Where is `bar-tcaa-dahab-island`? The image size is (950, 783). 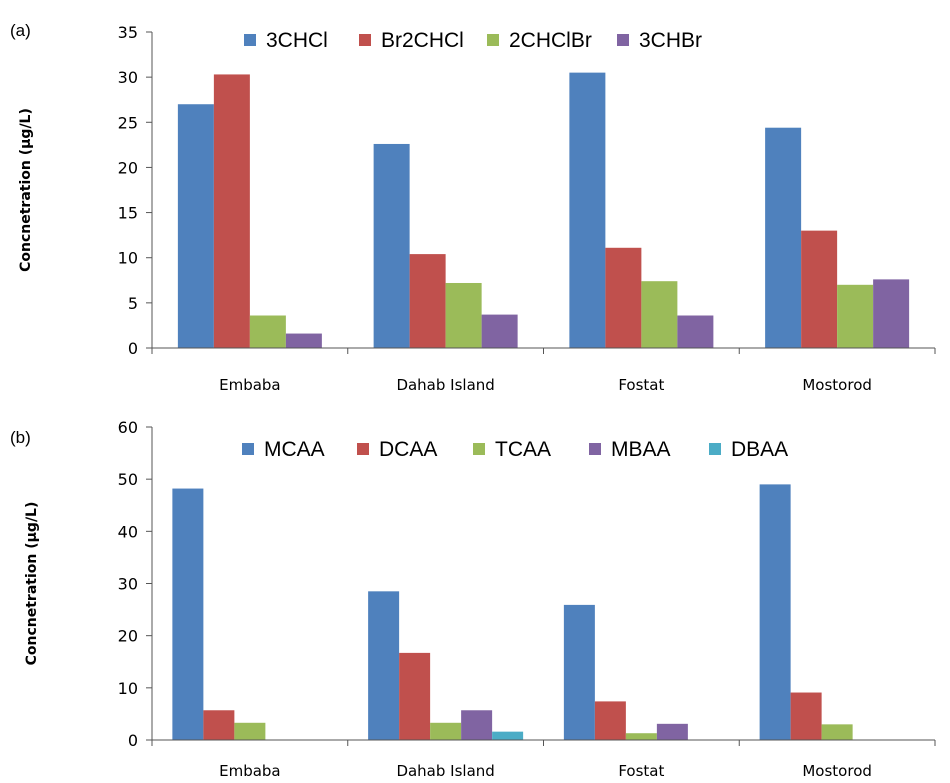
bar-tcaa-dahab-island is located at coordinates (446, 731).